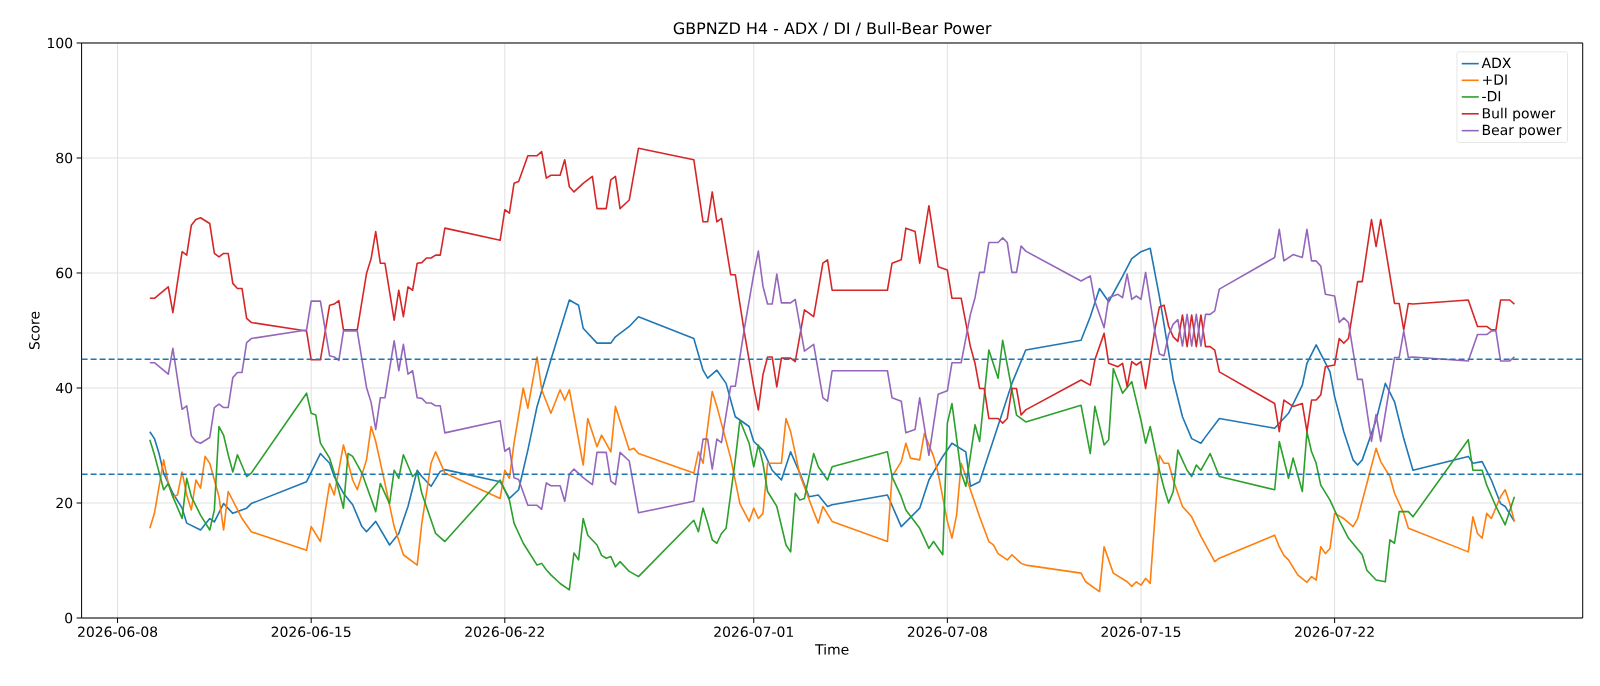 The height and width of the screenshot is (686, 1600). Describe the element at coordinates (64, 273) in the screenshot. I see `y-tick-label: 60` at that location.